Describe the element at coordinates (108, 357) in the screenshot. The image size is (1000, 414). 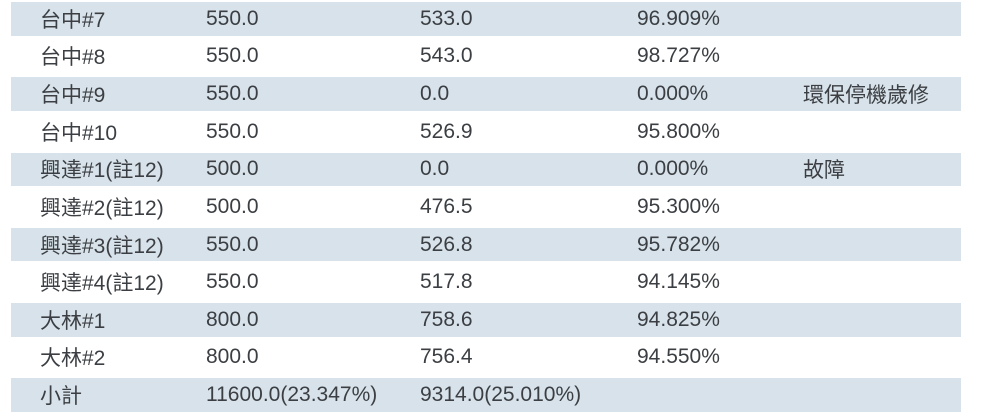
I see `unit-name-cell: 大林#2` at that location.